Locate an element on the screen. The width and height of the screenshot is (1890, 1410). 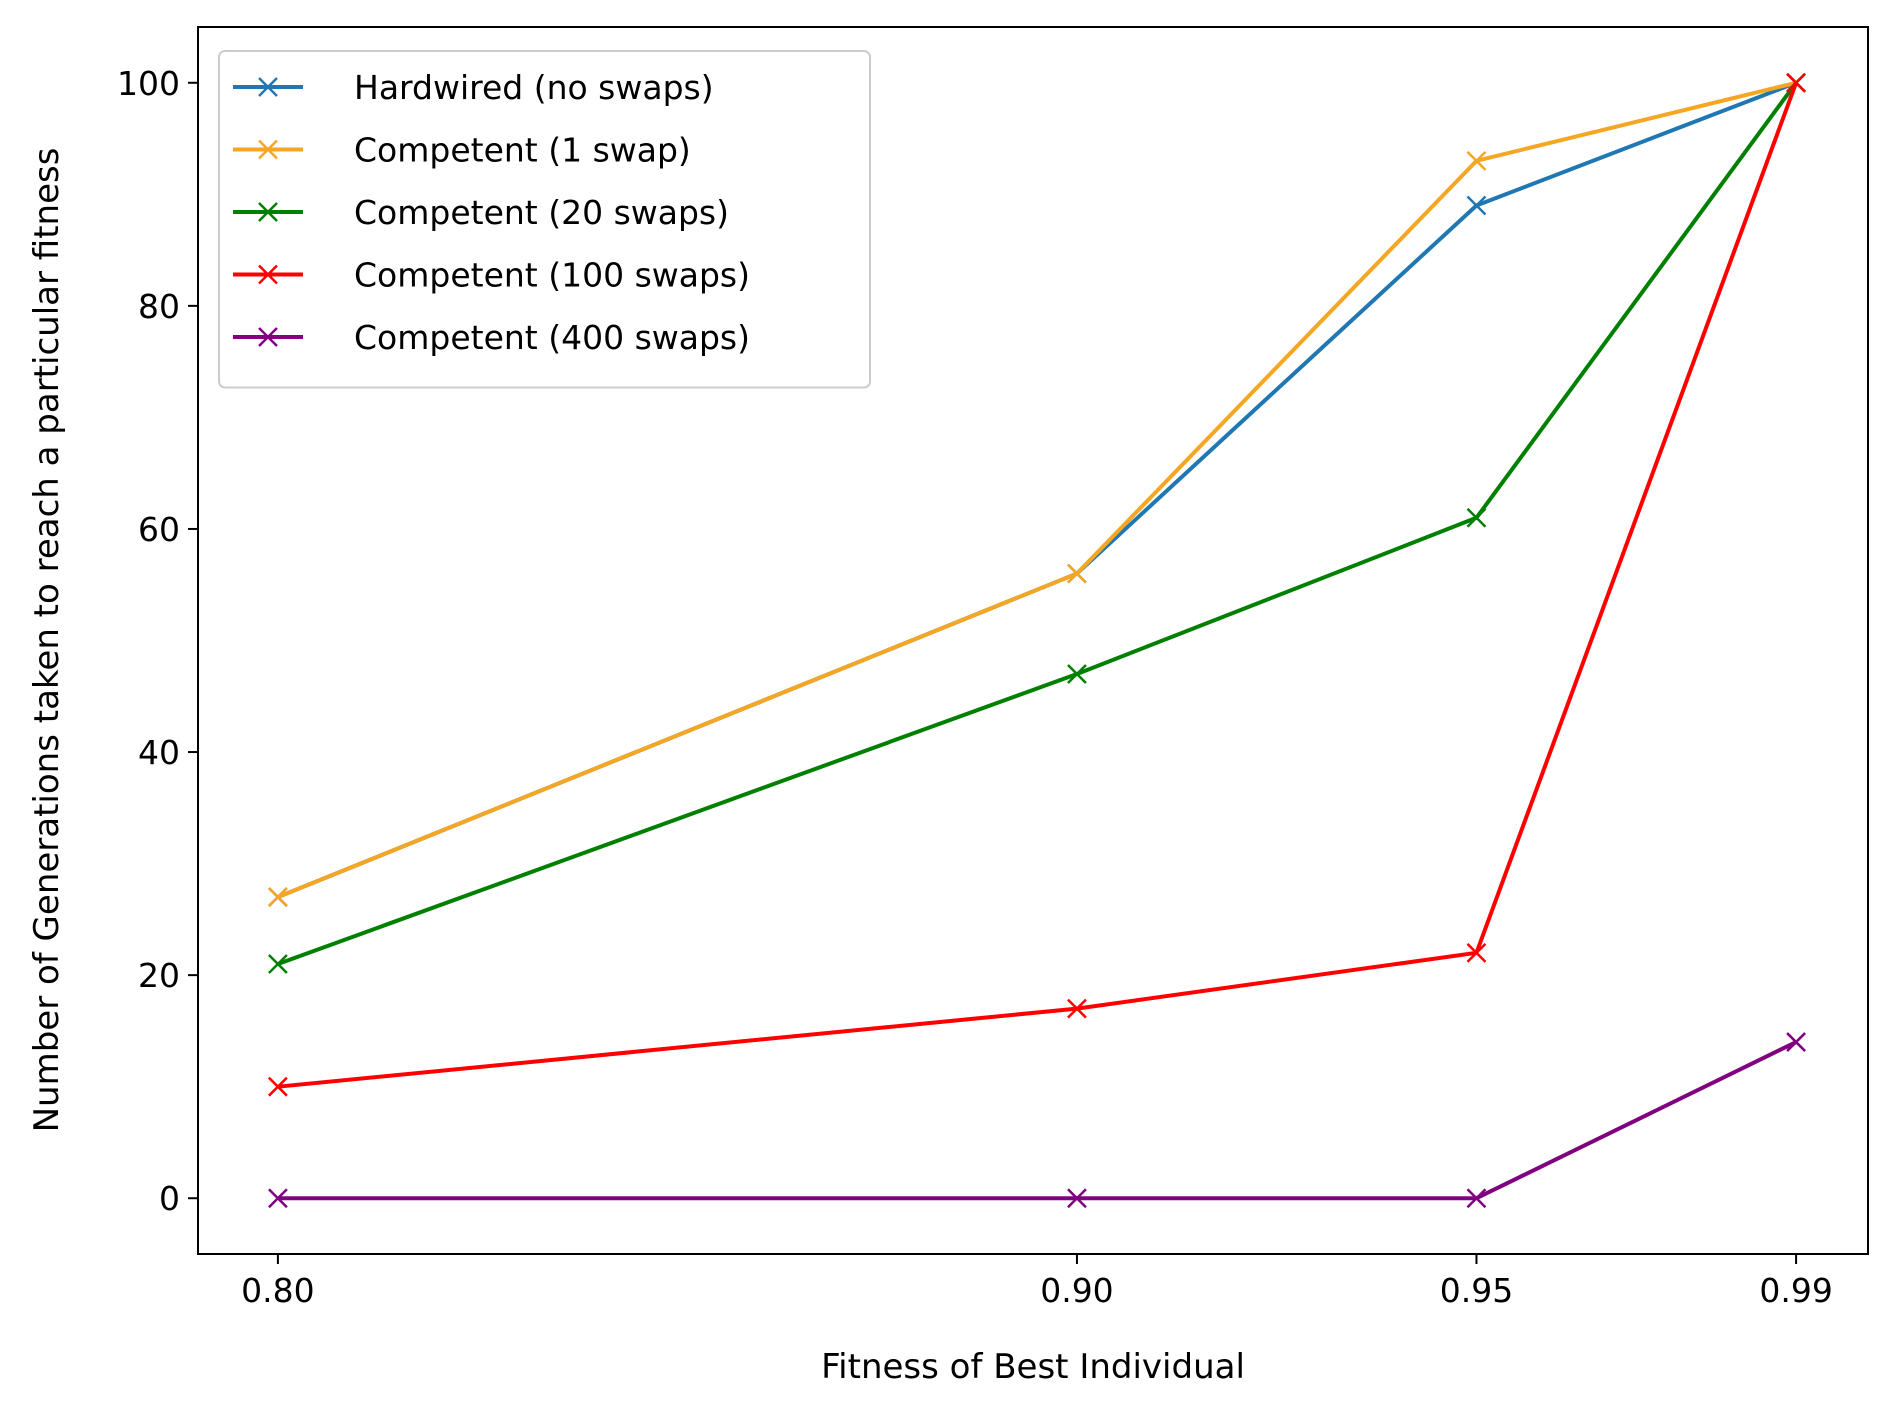
y-tick-label: 60 is located at coordinates (159, 529).